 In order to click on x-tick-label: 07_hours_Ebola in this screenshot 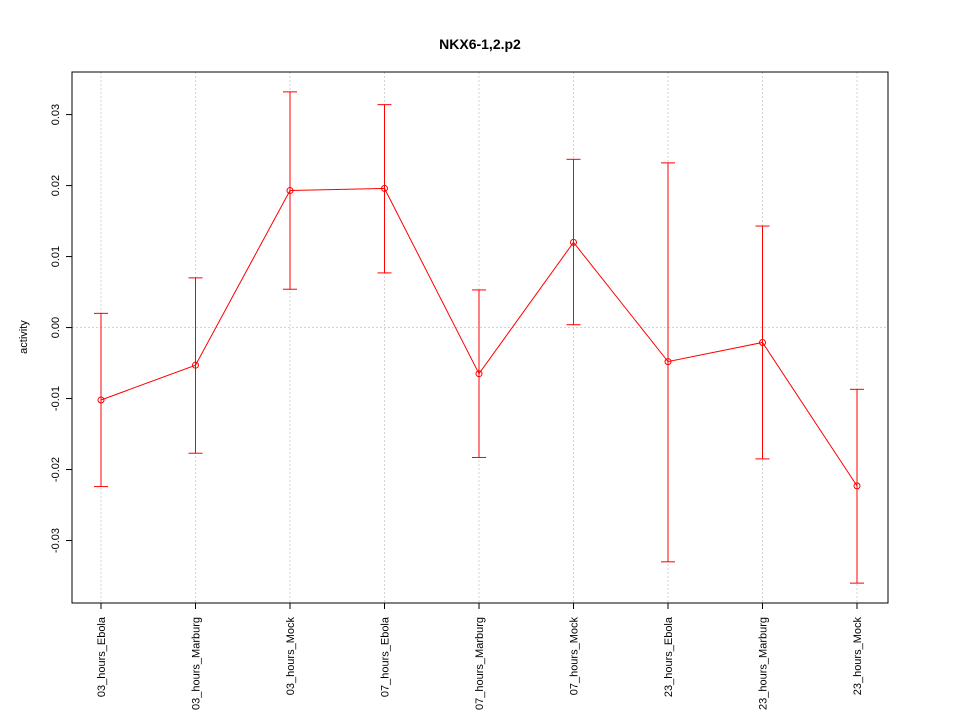, I will do `click(386, 656)`.